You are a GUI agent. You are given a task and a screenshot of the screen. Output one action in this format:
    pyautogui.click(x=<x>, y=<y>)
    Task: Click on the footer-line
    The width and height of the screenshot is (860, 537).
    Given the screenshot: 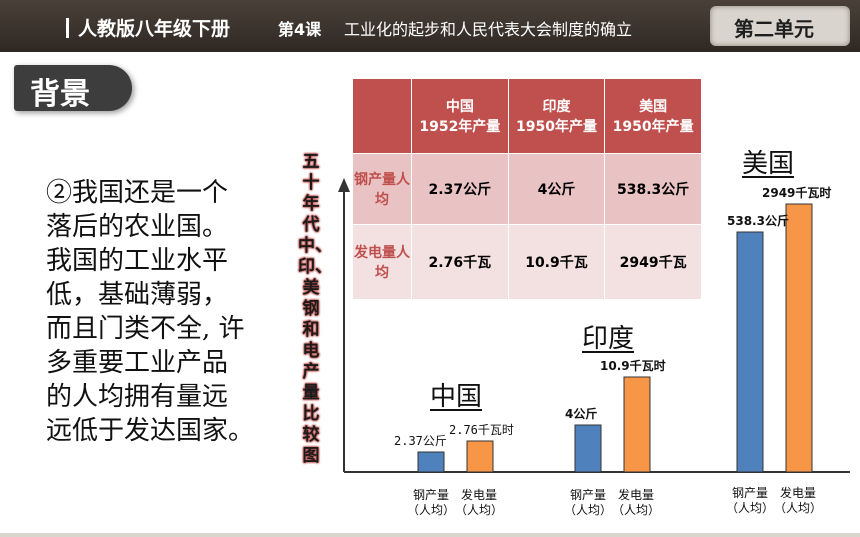 What is the action you would take?
    pyautogui.click(x=430, y=535)
    